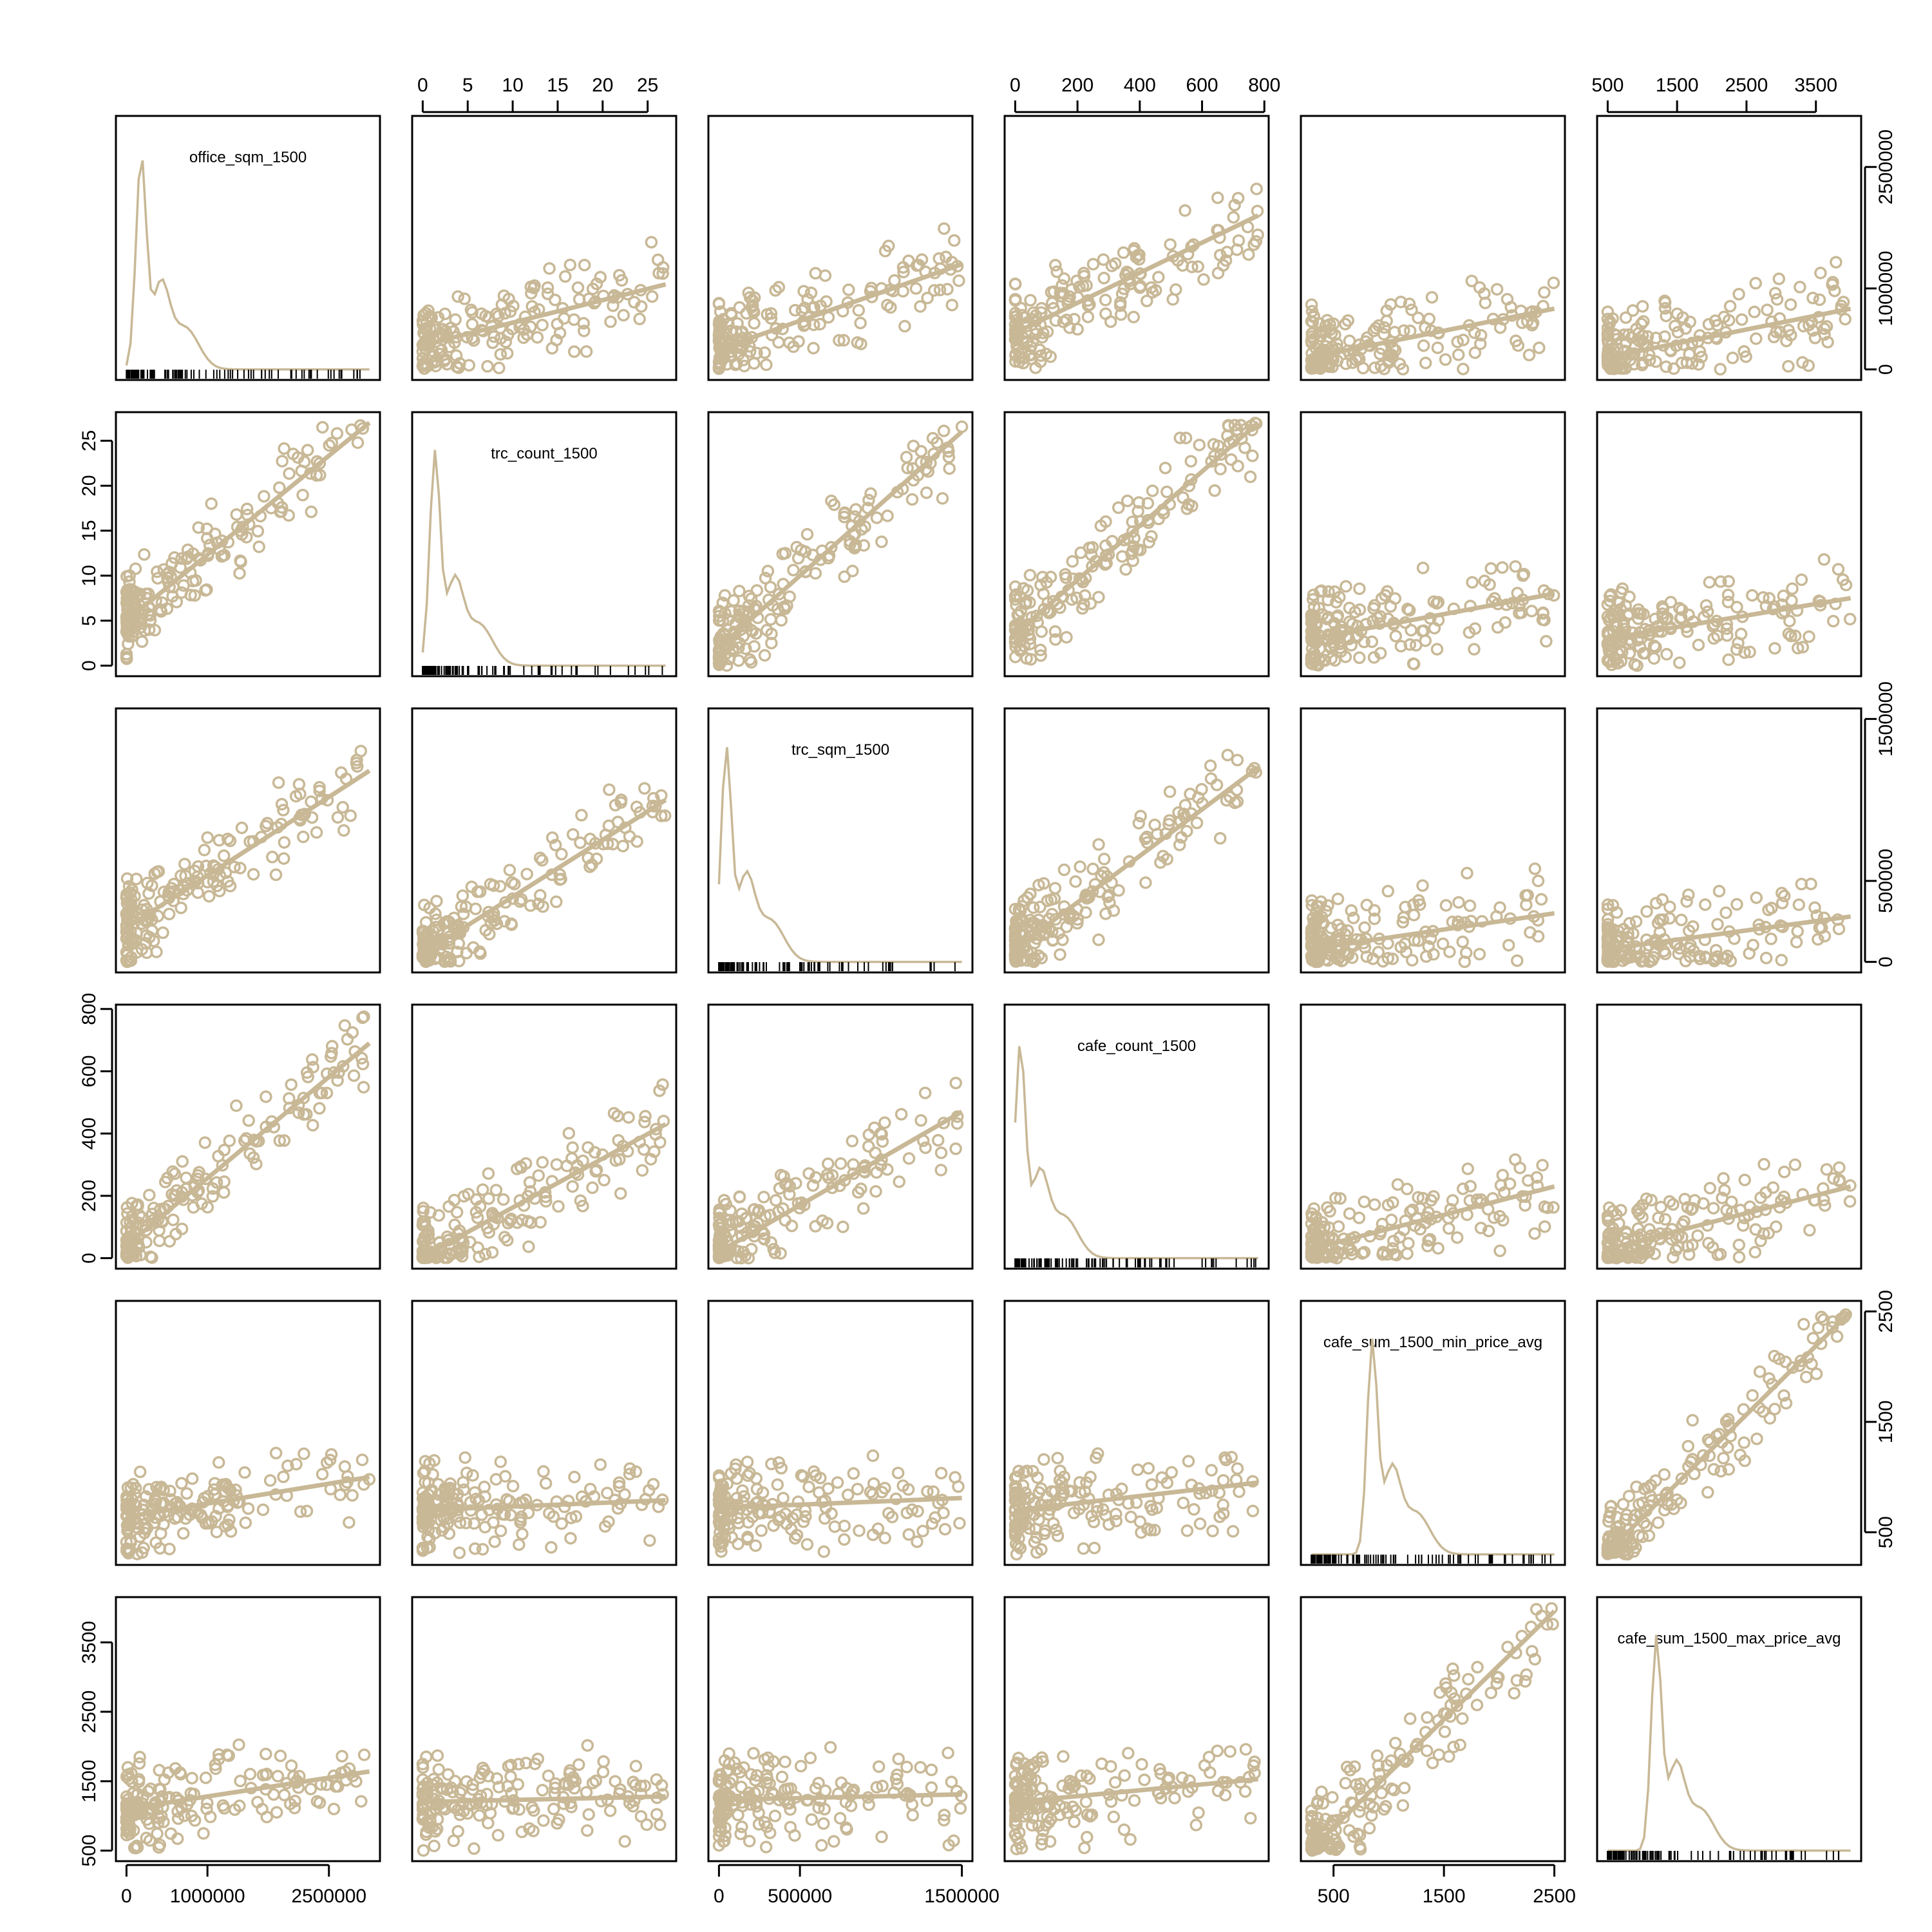 The width and height of the screenshot is (1932, 1932). What do you see at coordinates (544, 544) in the screenshot?
I see `panel-trc_count_1500-vs-trc_count_1500: trc_count_1500` at bounding box center [544, 544].